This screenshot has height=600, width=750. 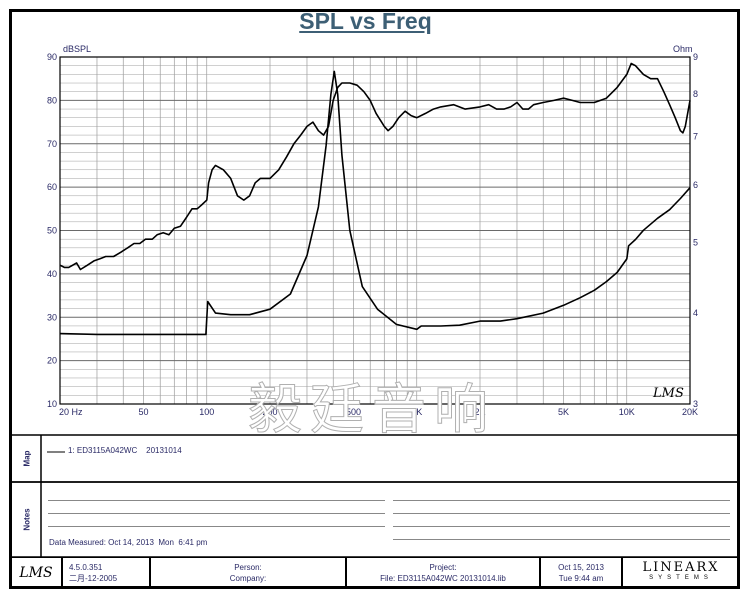 What do you see at coordinates (52, 187) in the screenshot?
I see `y-left-tick-label: 60` at bounding box center [52, 187].